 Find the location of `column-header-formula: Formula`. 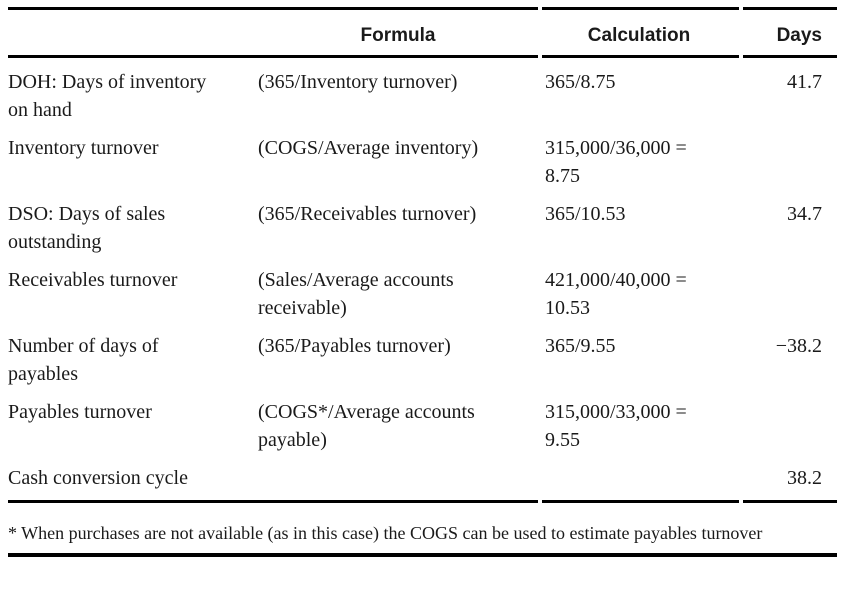

column-header-formula: Formula is located at coordinates (398, 35).